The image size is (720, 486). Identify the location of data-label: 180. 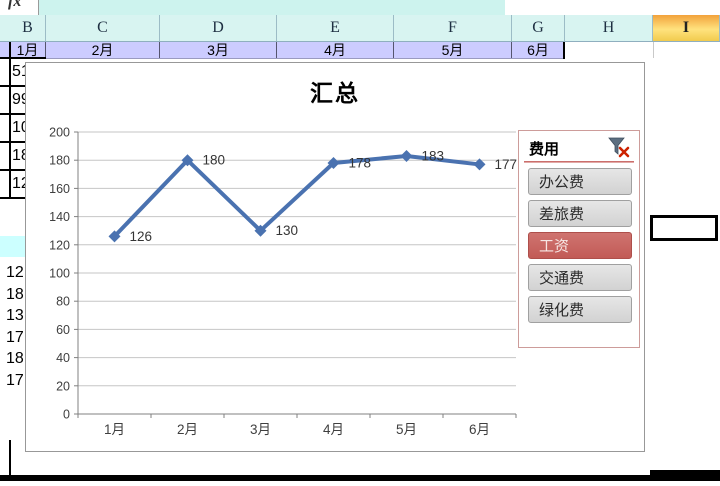
(214, 160).